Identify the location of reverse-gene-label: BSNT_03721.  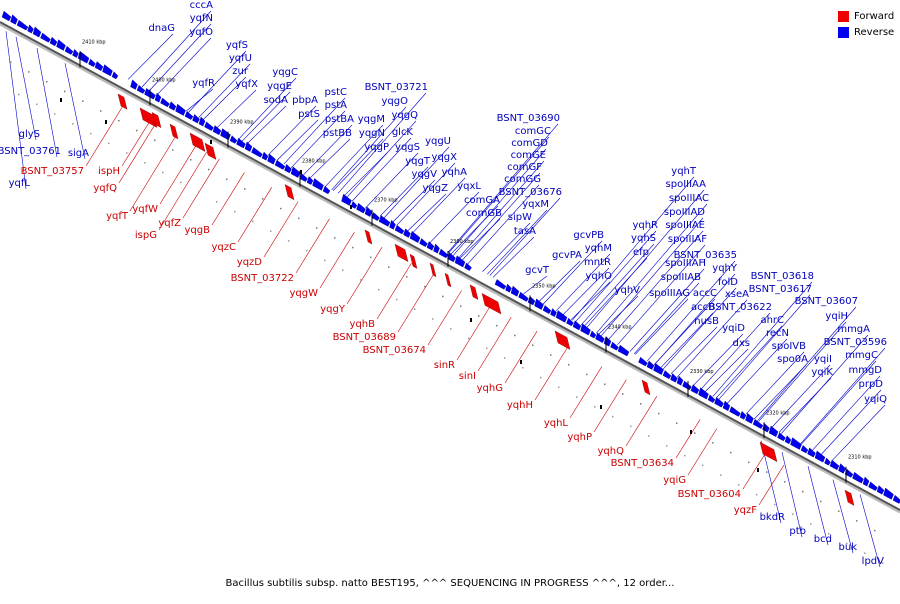
(396, 87).